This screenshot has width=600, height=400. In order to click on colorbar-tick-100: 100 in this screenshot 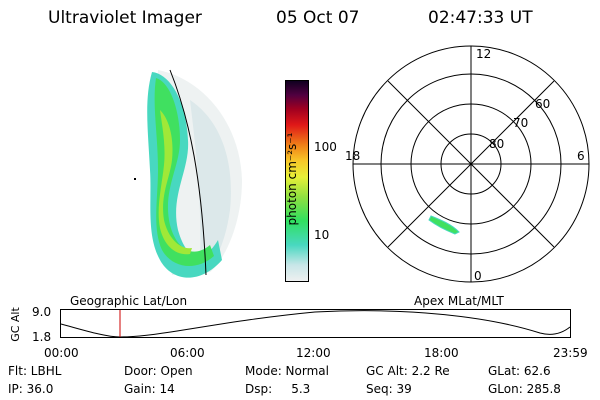, I will do `click(325, 147)`.